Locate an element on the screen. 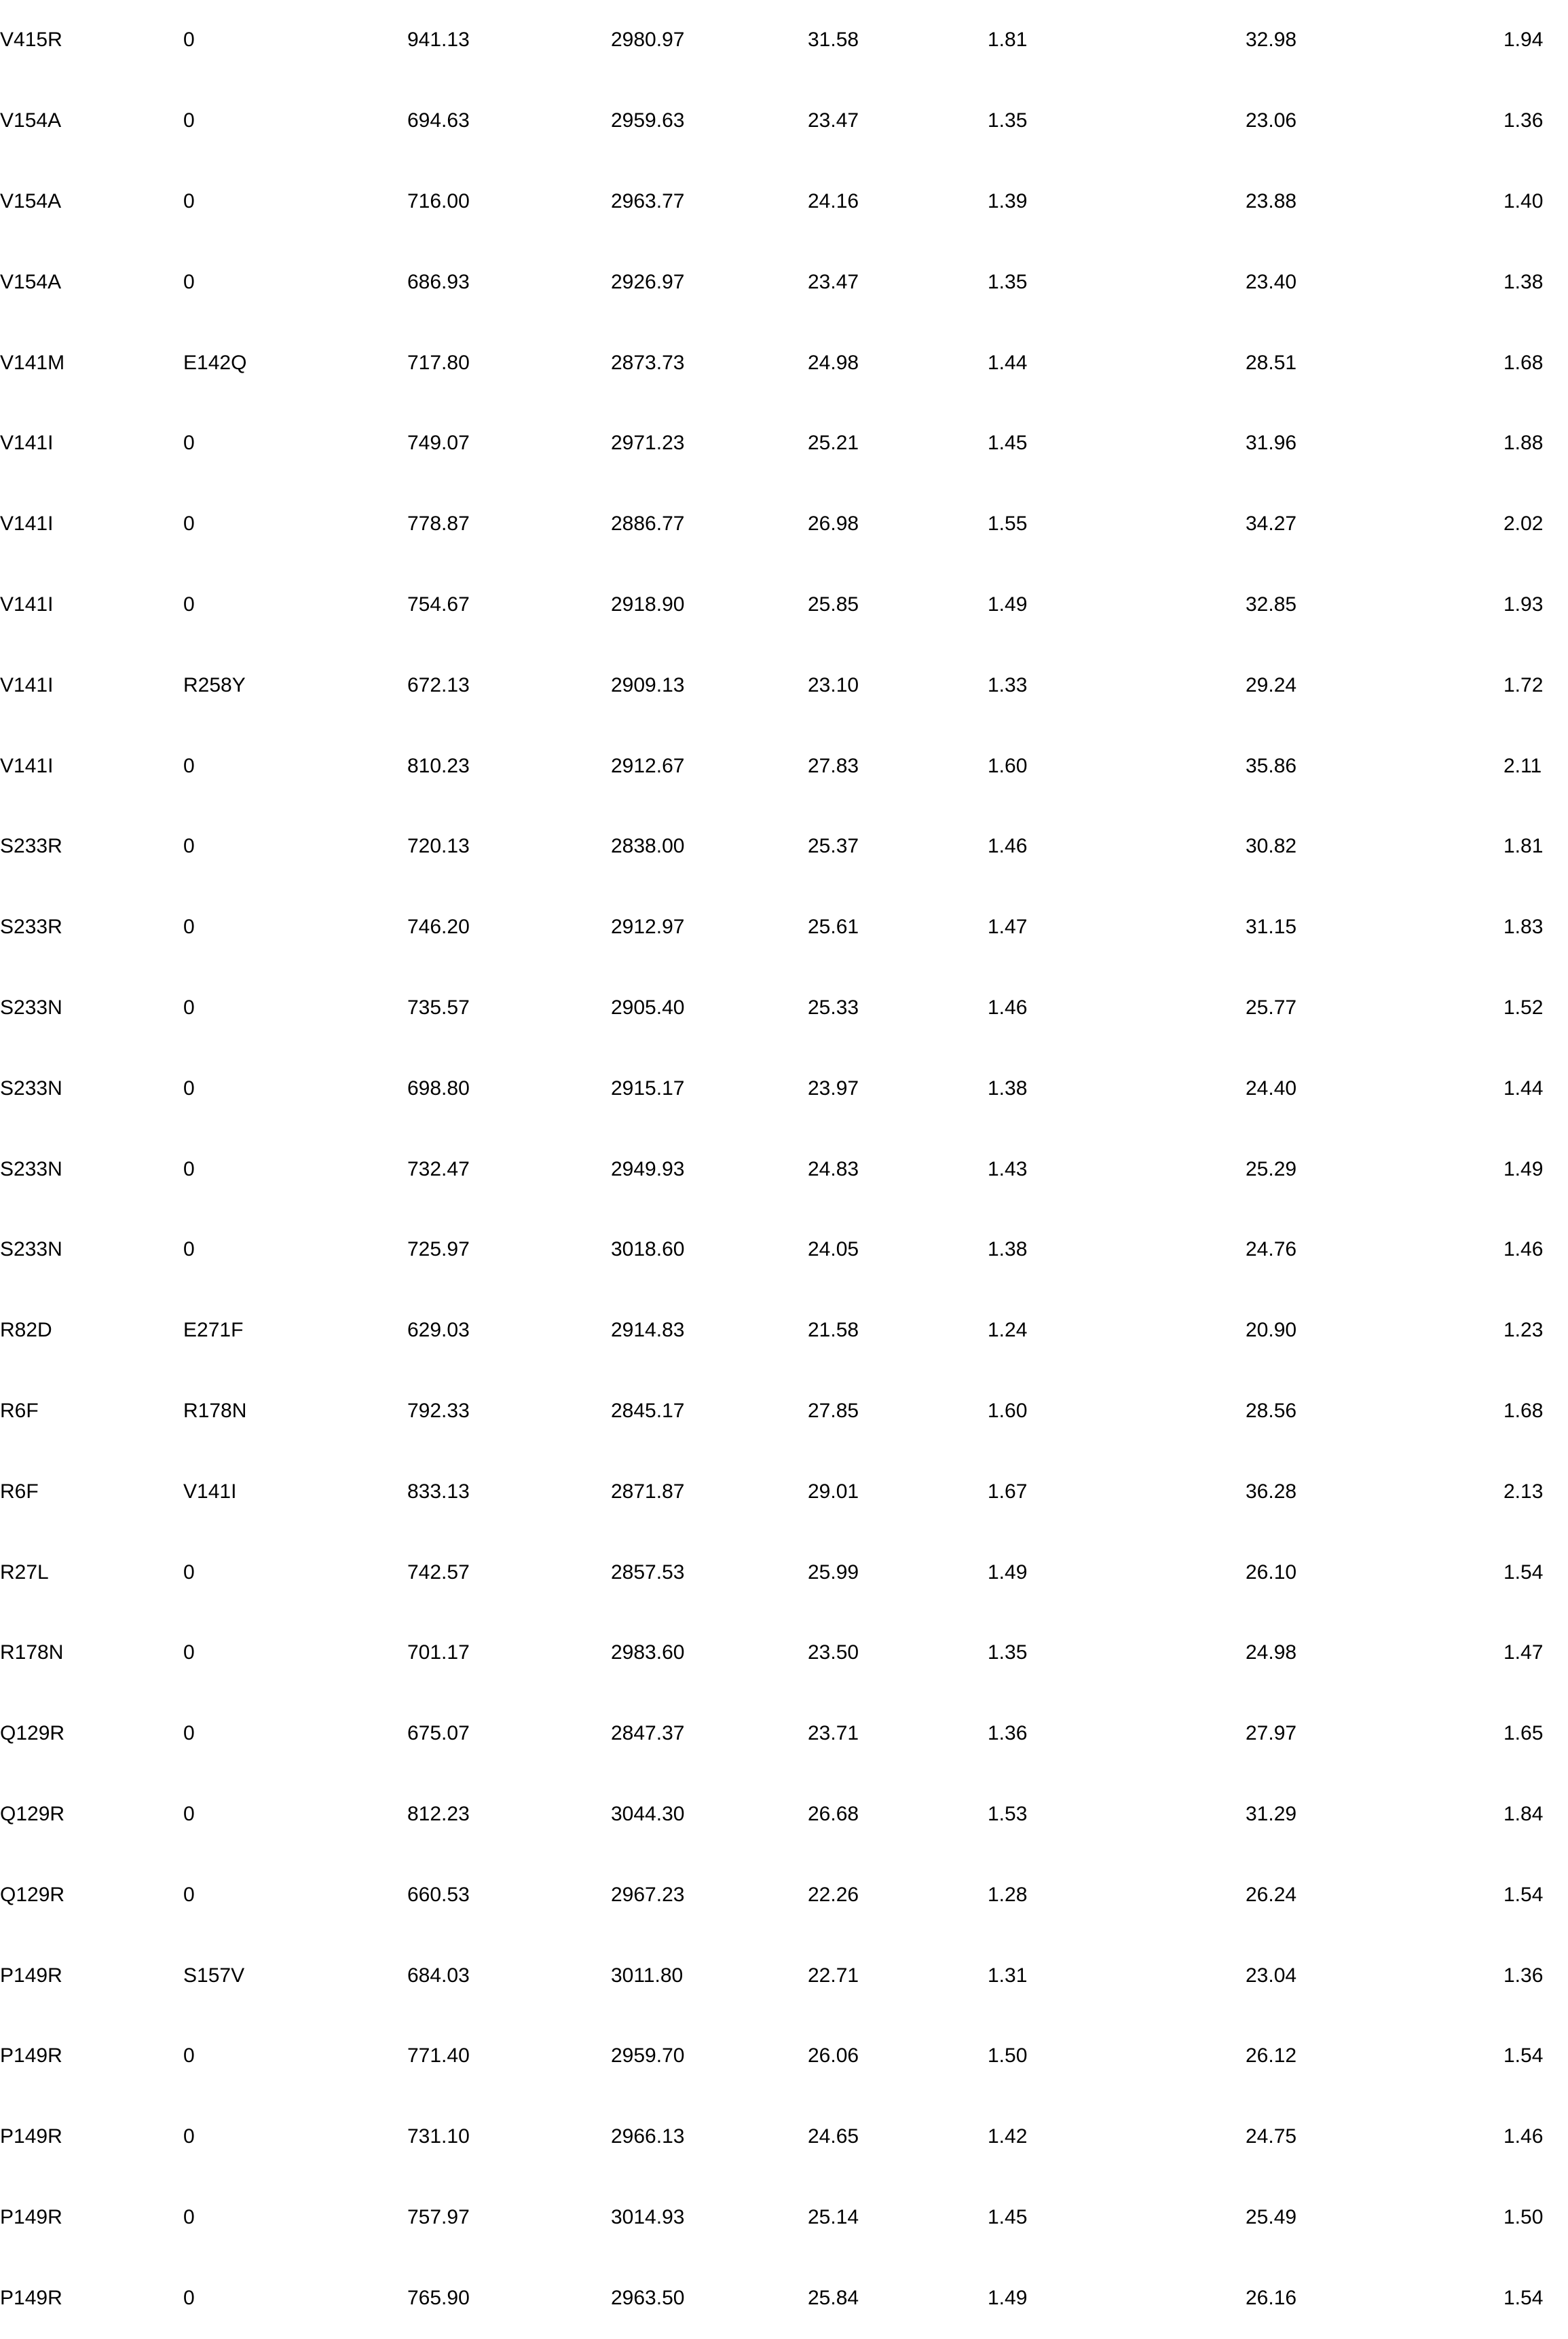 This screenshot has width=1568, height=2339. table-cell-value_2: 3044.30 is located at coordinates (648, 1813).